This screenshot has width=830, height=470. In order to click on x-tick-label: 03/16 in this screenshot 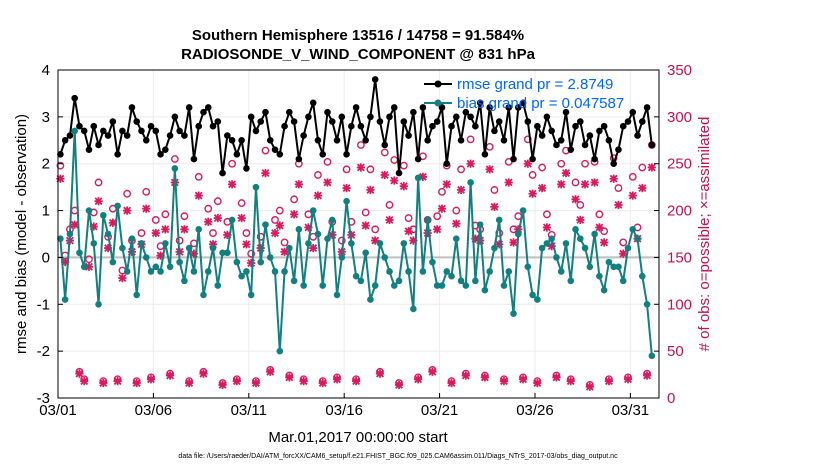, I will do `click(344, 410)`.